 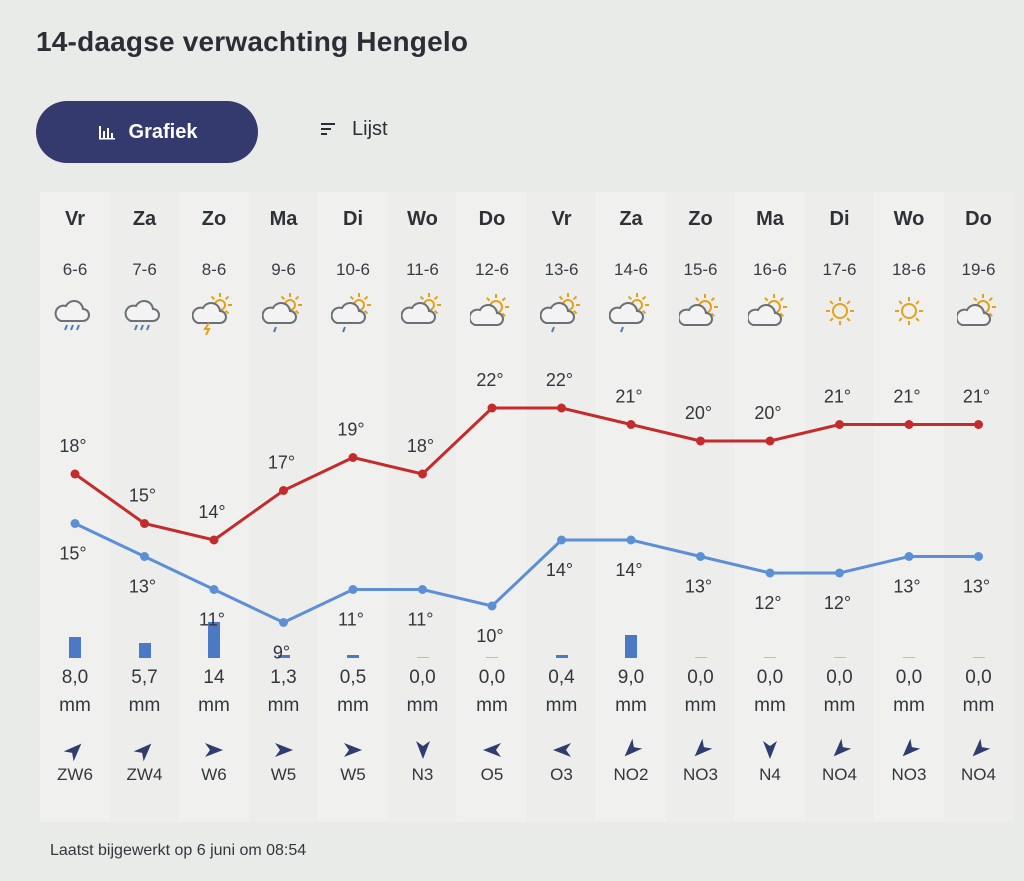 I want to click on last-updated: Laatst bijgewerkt op 6 juni om 08:54, so click(x=178, y=850).